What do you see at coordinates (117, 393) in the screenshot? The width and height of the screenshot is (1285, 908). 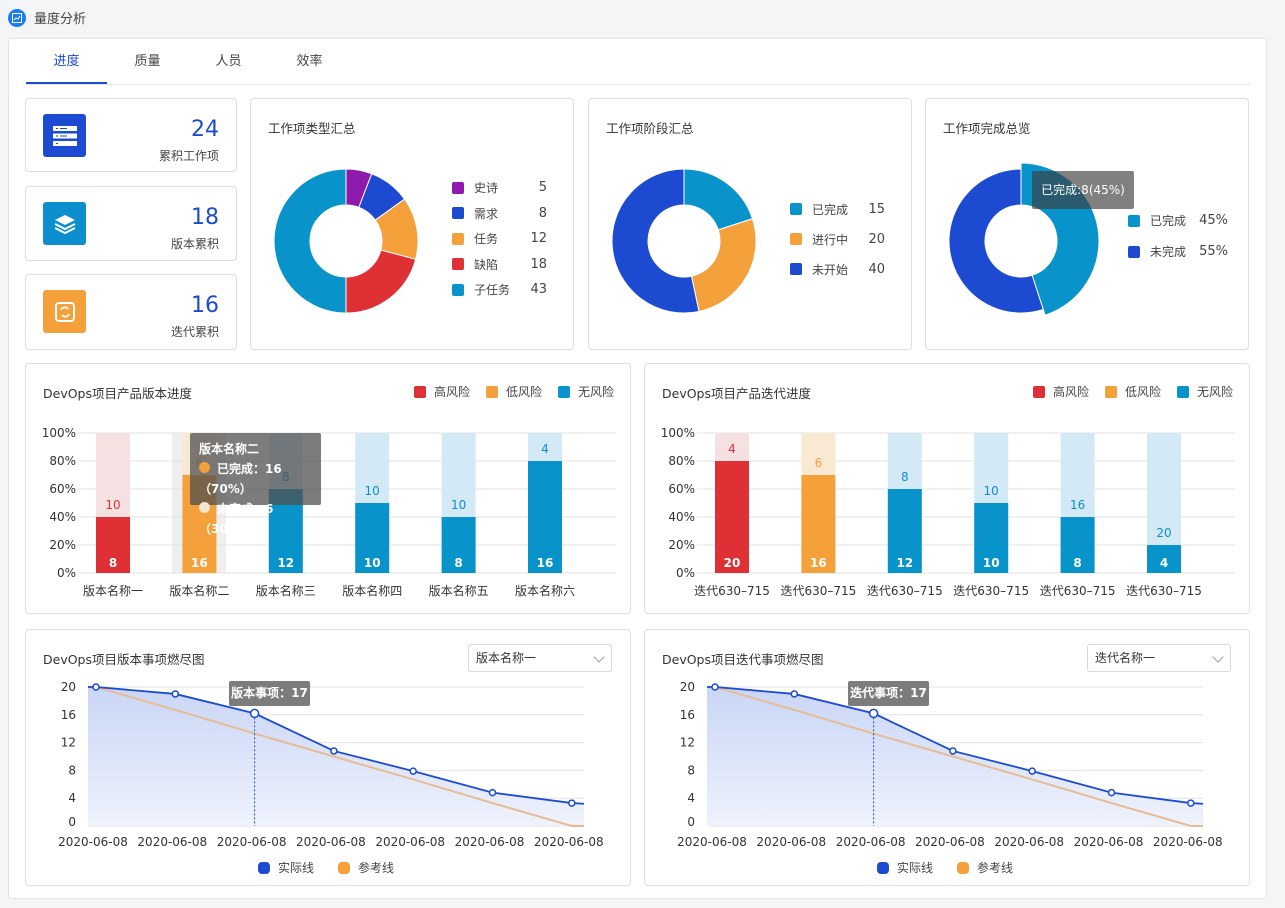 I see `card-title: DevOps项目产品版本进度` at bounding box center [117, 393].